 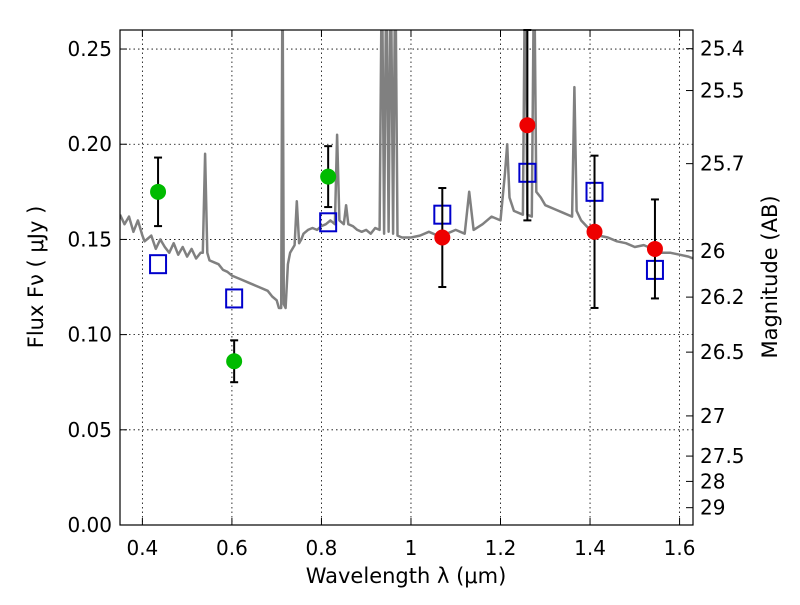 I want to click on y2-tick-label: 28, so click(x=712, y=481).